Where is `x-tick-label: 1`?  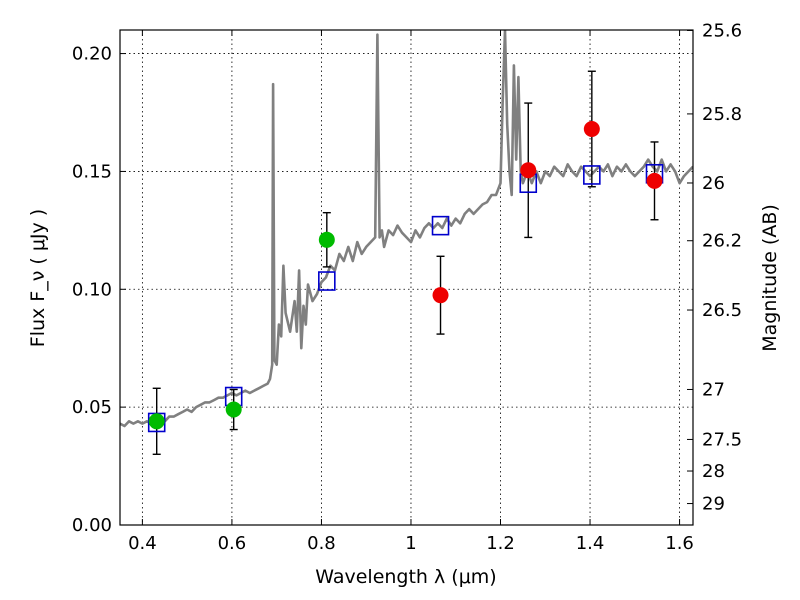 x-tick-label: 1 is located at coordinates (410, 543).